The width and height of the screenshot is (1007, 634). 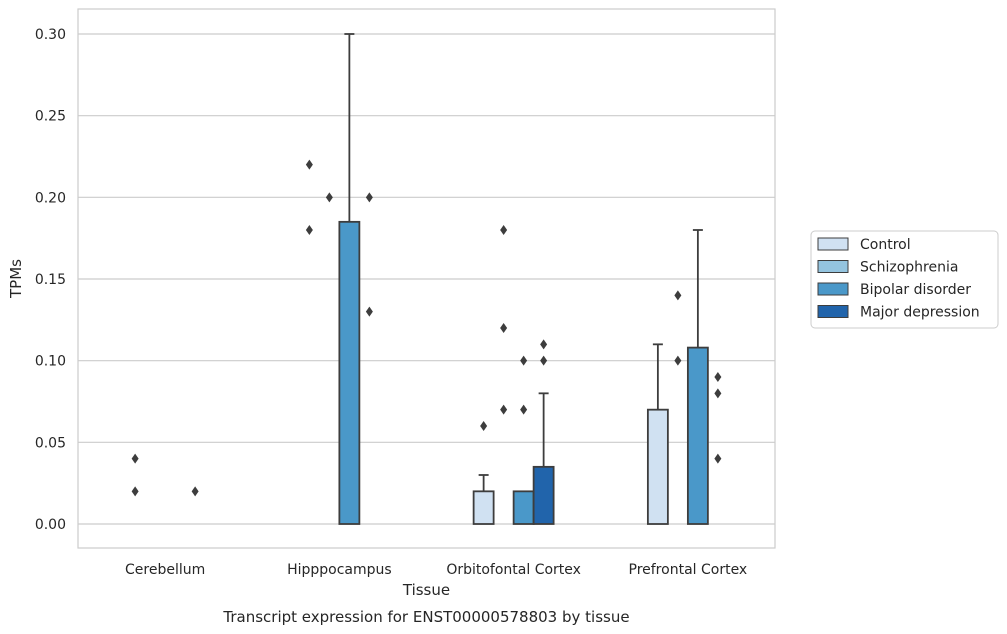 What do you see at coordinates (50, 362) in the screenshot?
I see `y-tick-label: 0.10` at bounding box center [50, 362].